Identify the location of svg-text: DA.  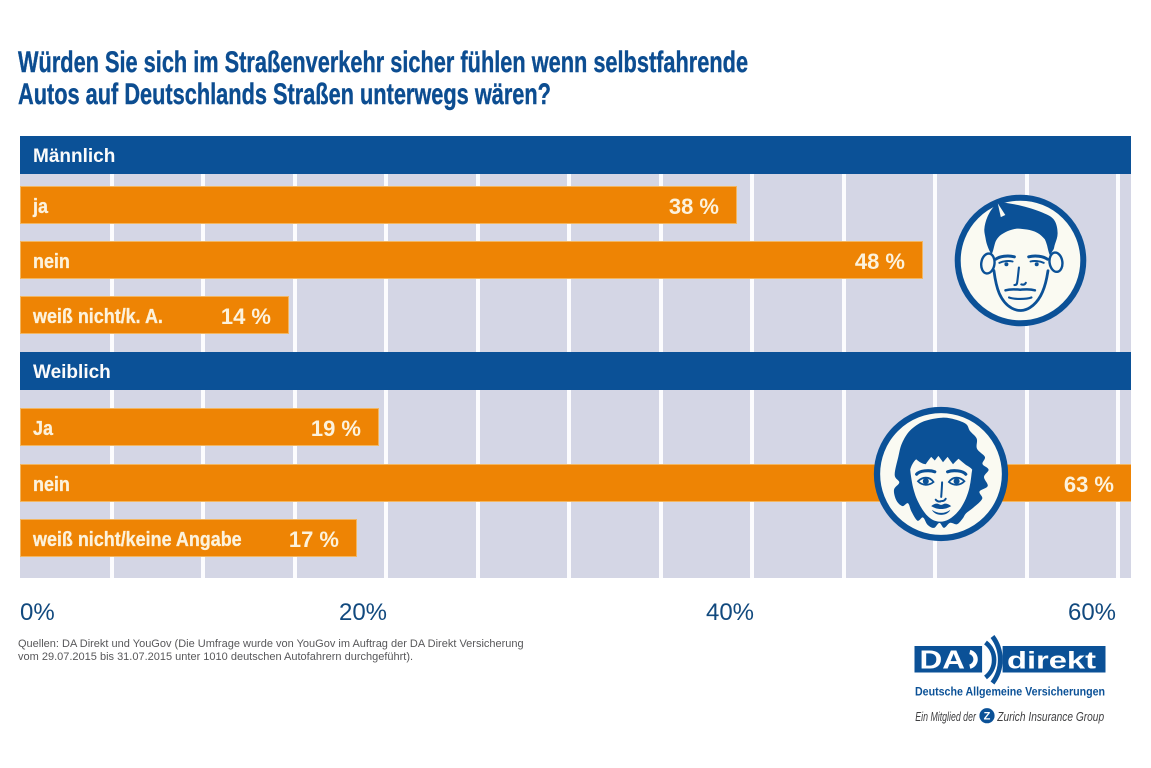
(943, 660).